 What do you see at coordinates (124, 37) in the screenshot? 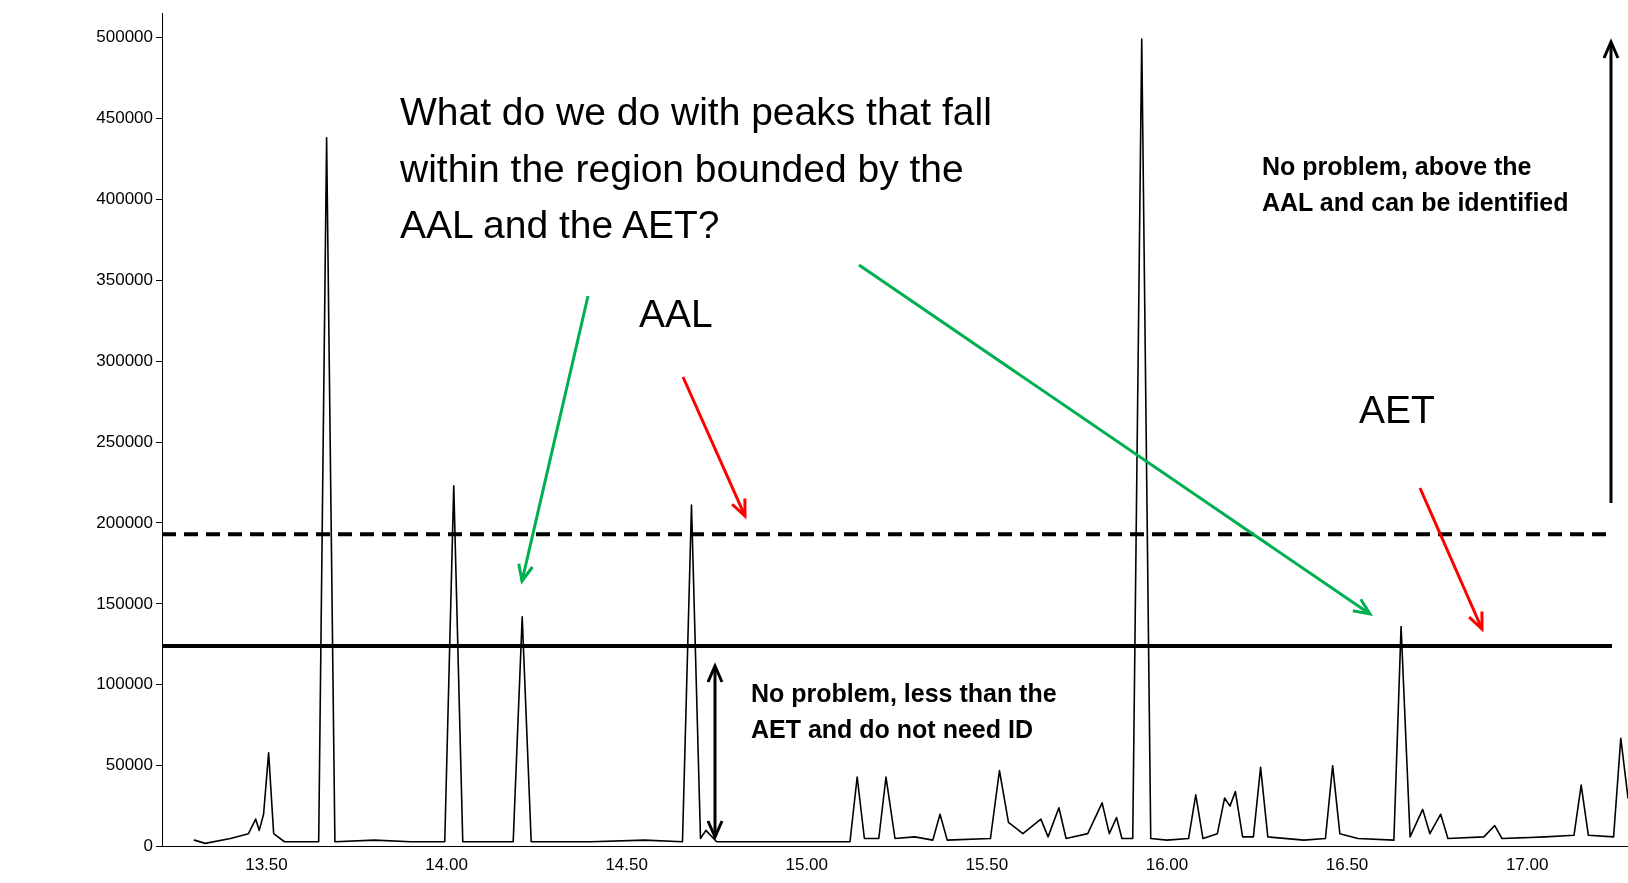
I see `y-tick-label: 500000` at bounding box center [124, 37].